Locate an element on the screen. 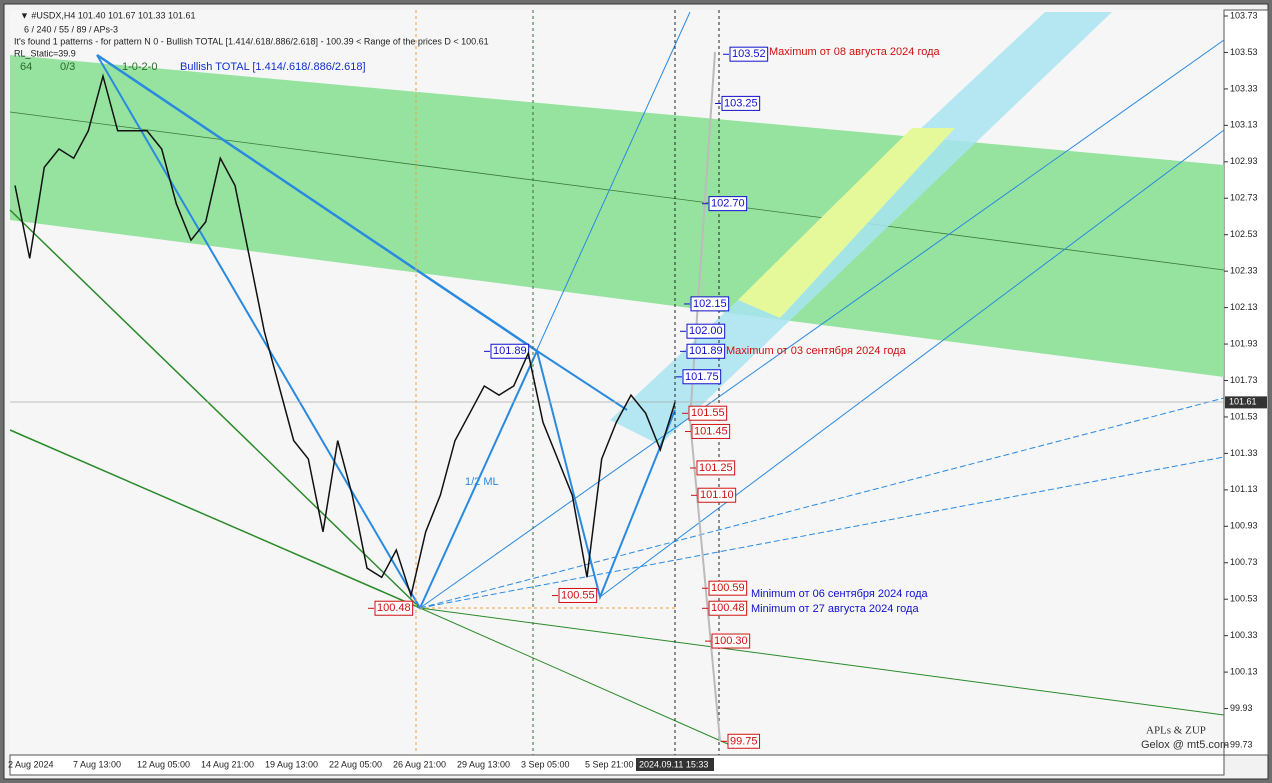  symbol-line: ▼ #USDX,H4 101.40 101.67 101.33 101.61 is located at coordinates (108, 15).